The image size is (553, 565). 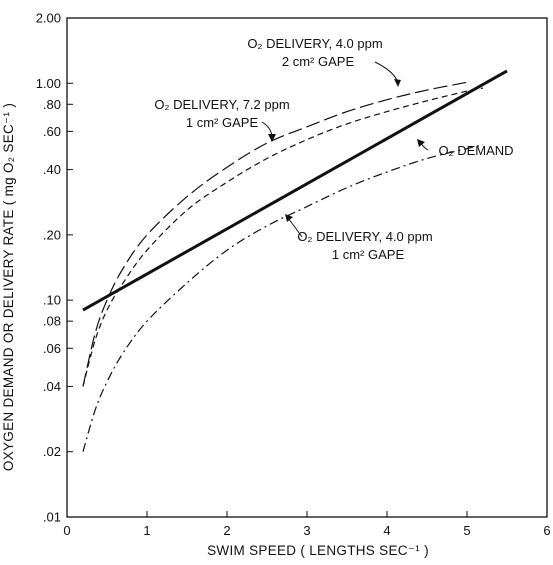 What do you see at coordinates (52, 348) in the screenshot?
I see `y-tick-label: .06` at bounding box center [52, 348].